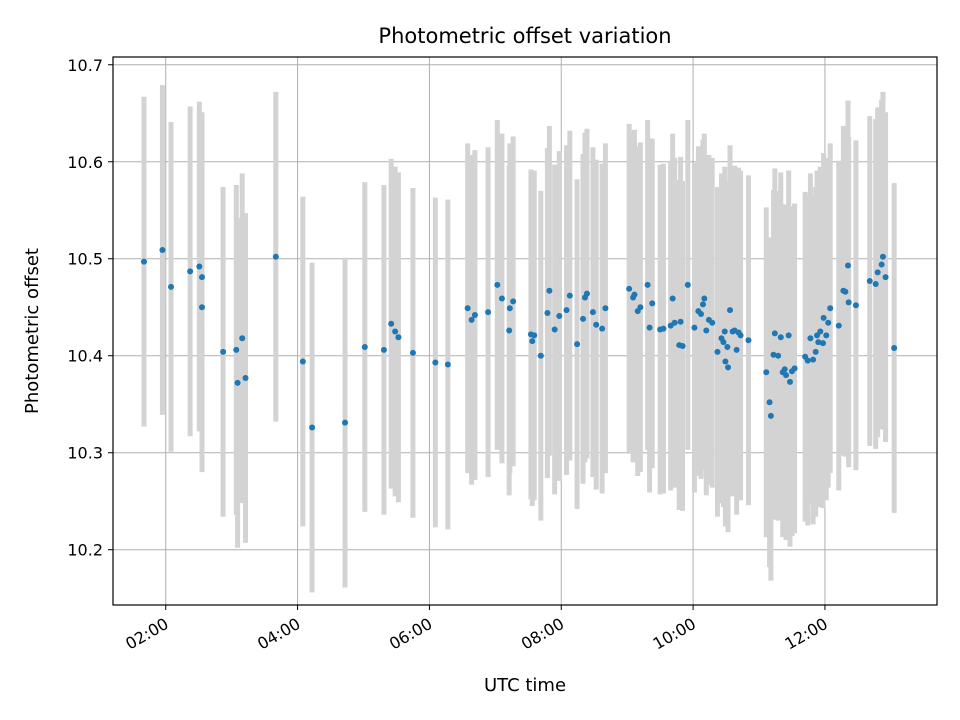 The image size is (960, 720). What do you see at coordinates (524, 36) in the screenshot?
I see `chart-title: Photometric offset variation` at bounding box center [524, 36].